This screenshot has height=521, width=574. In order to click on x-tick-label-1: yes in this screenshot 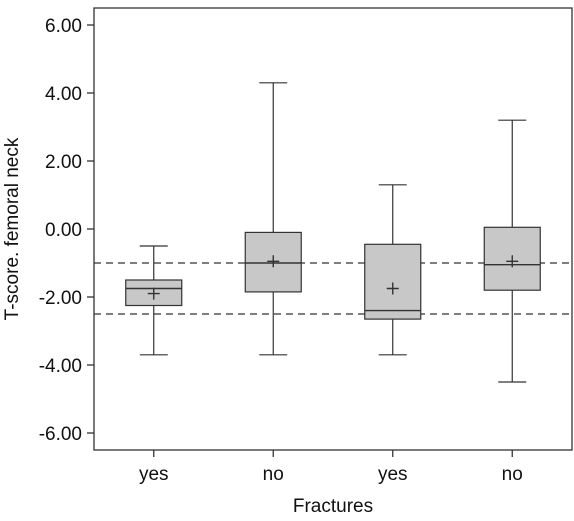, I will do `click(154, 474)`.